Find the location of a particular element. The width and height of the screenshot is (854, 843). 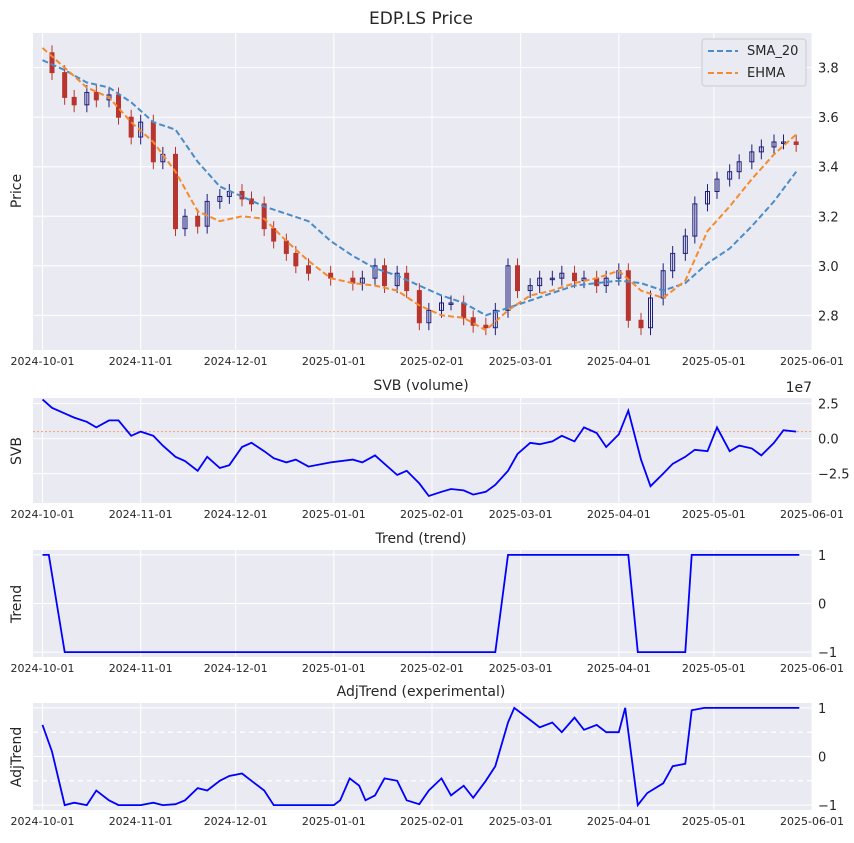

y-tick-label: 3.4 is located at coordinates (828, 168).